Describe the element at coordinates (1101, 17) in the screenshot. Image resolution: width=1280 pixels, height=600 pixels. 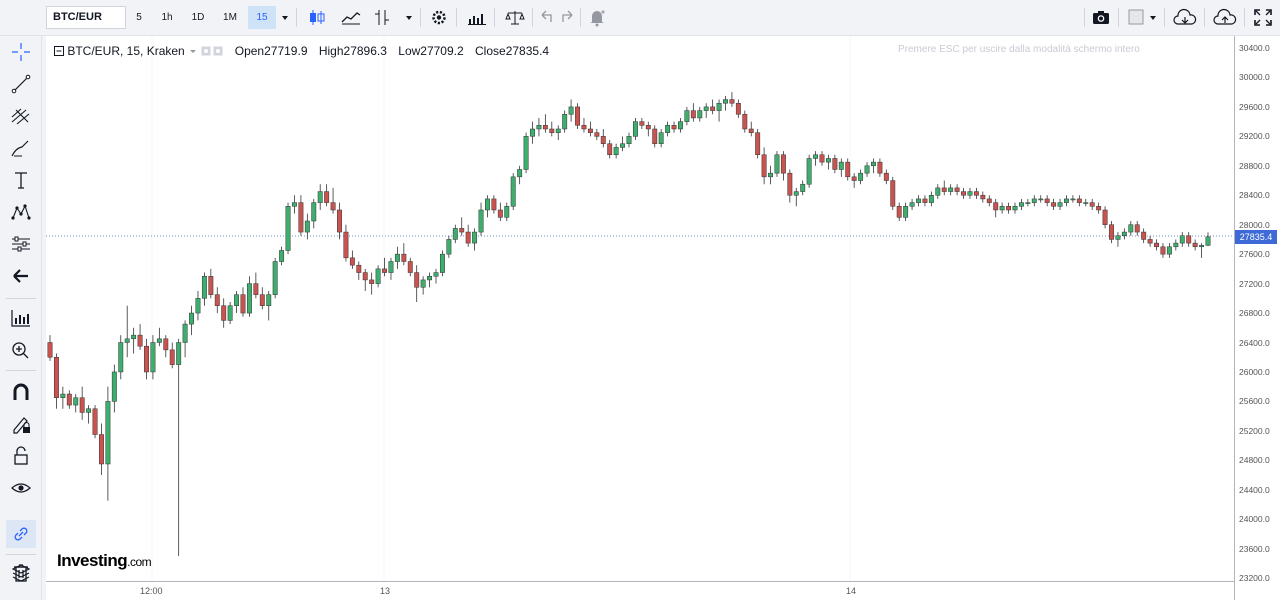
I see `camera-snapshot-icon` at that location.